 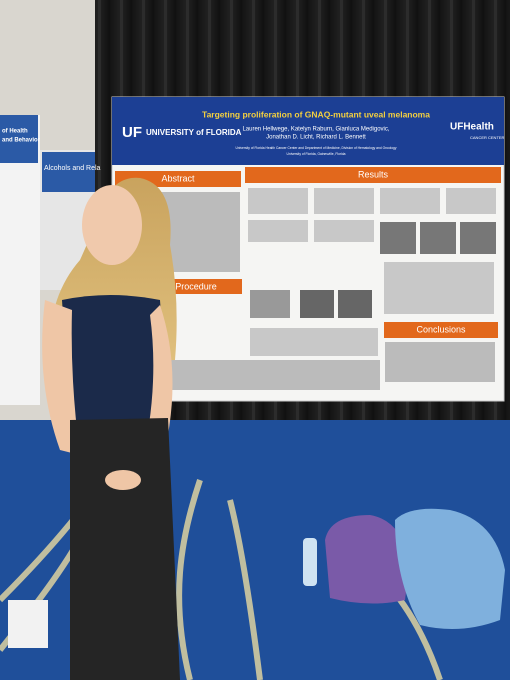 What do you see at coordinates (372, 272) in the screenshot?
I see `poster-figures` at bounding box center [372, 272].